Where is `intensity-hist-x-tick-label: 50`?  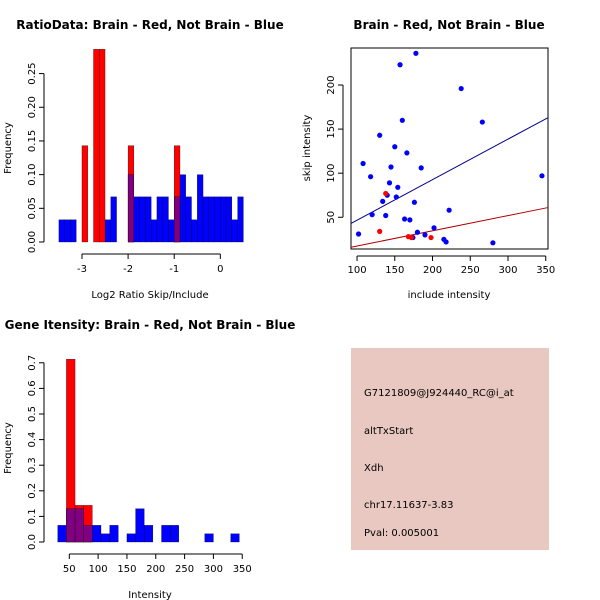 intensity-hist-x-tick-label: 50 is located at coordinates (69, 569).